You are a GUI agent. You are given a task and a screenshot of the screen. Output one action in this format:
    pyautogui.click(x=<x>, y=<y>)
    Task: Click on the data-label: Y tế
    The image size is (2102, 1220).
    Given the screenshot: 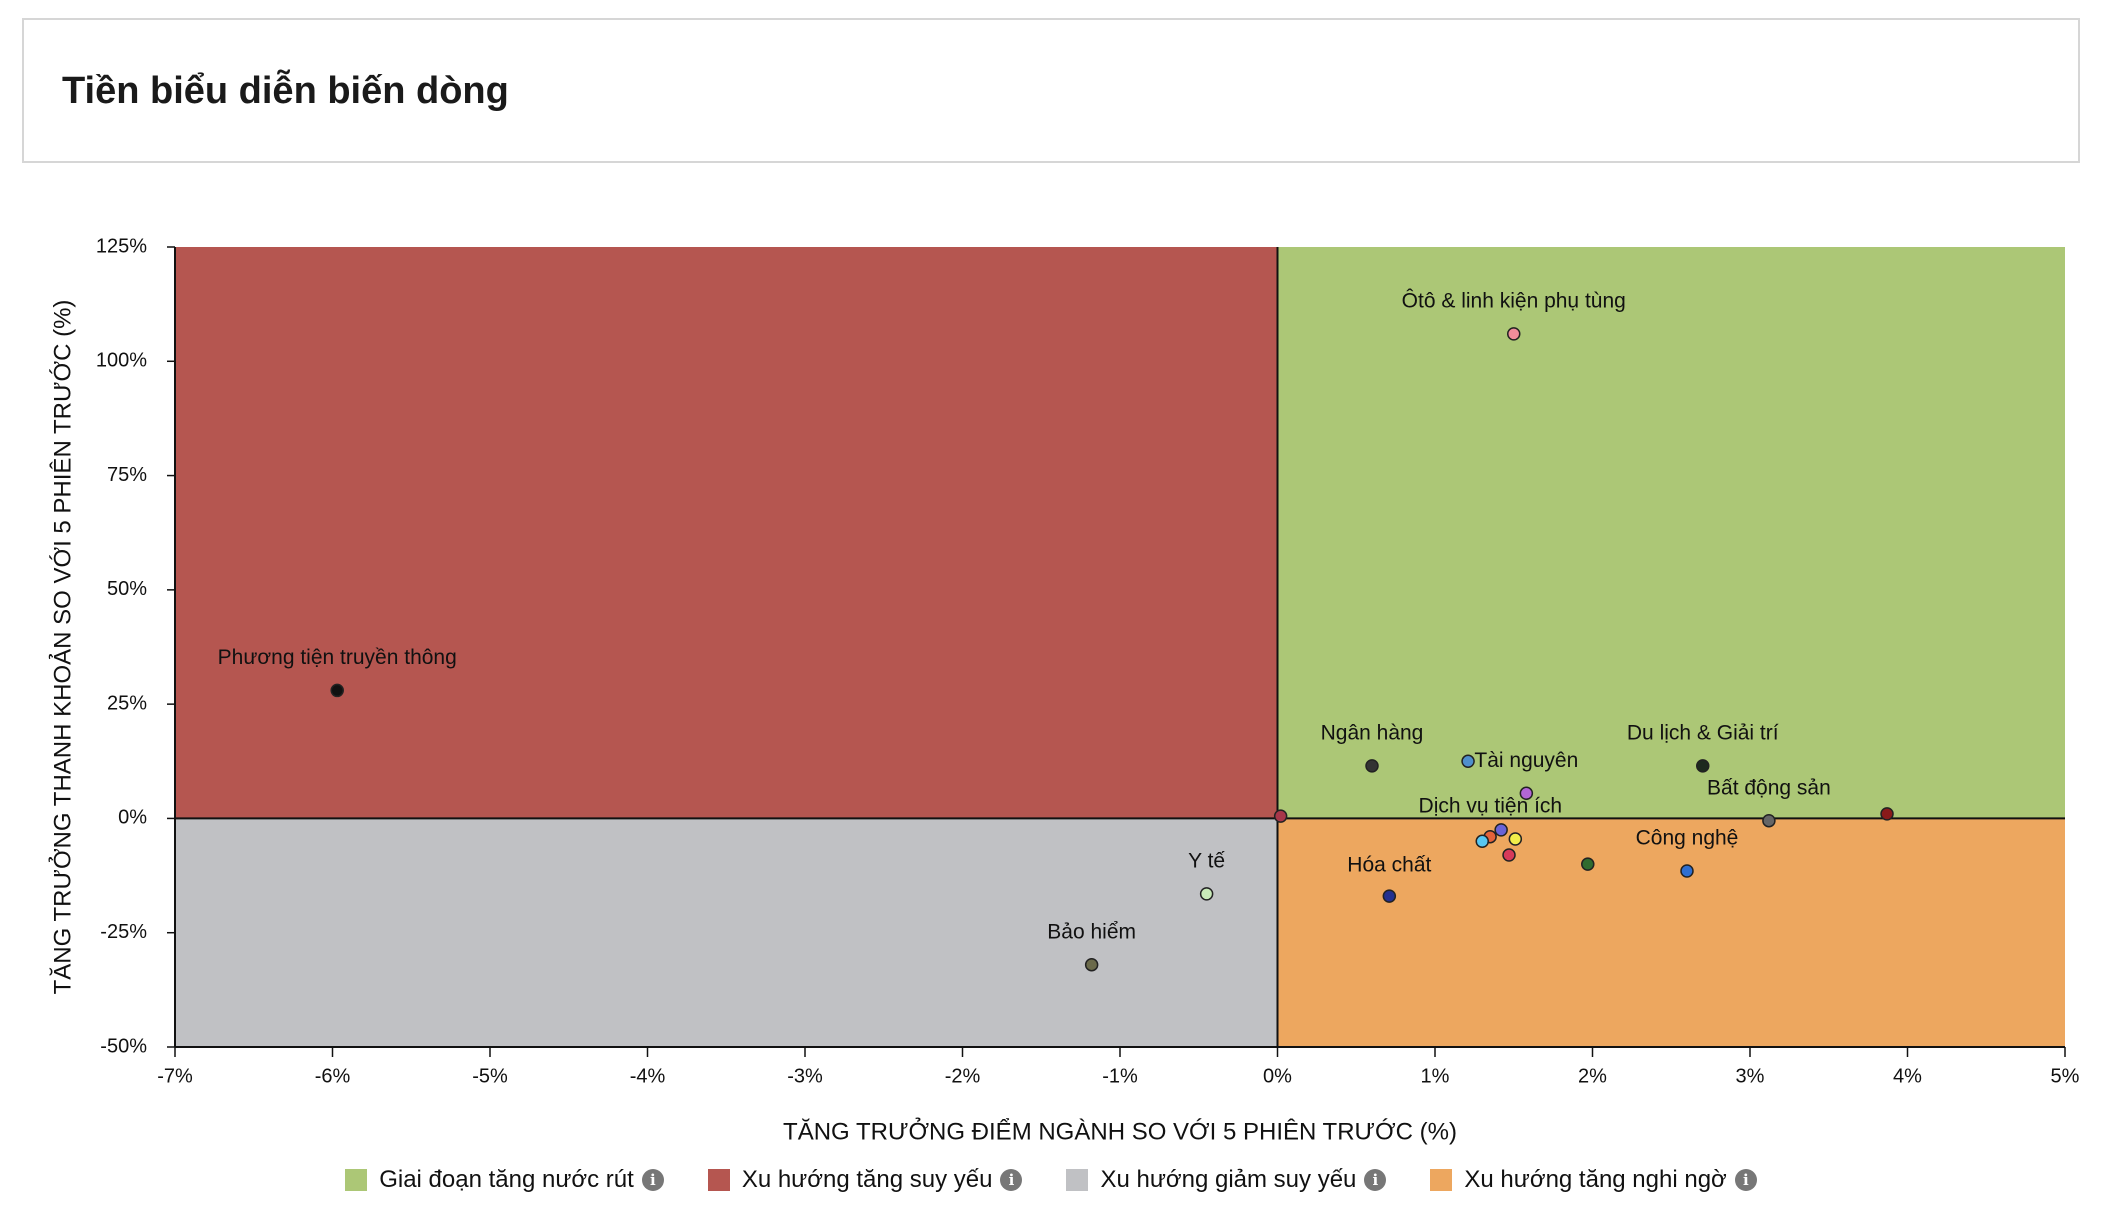 What is the action you would take?
    pyautogui.click(x=1206, y=860)
    